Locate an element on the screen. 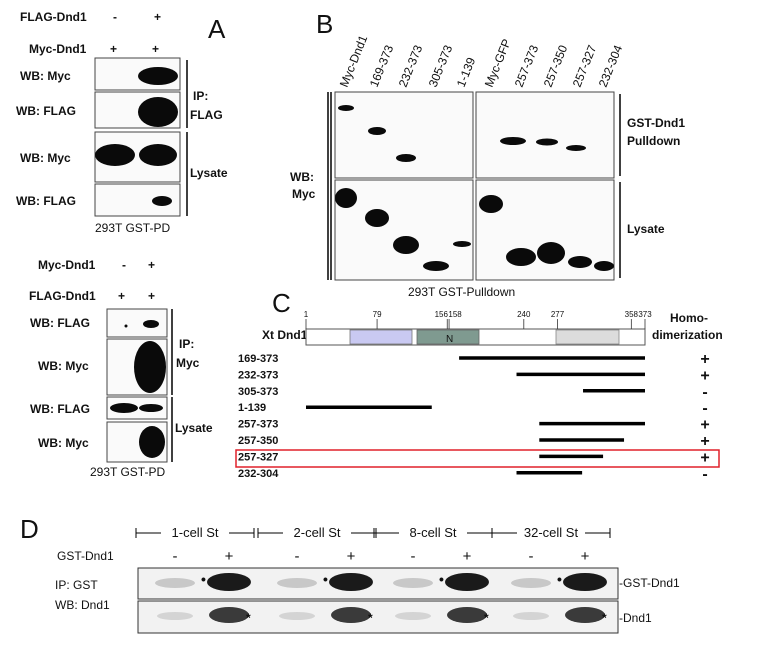 The image size is (759, 645). lane-label: 232-373 is located at coordinates (411, 66).